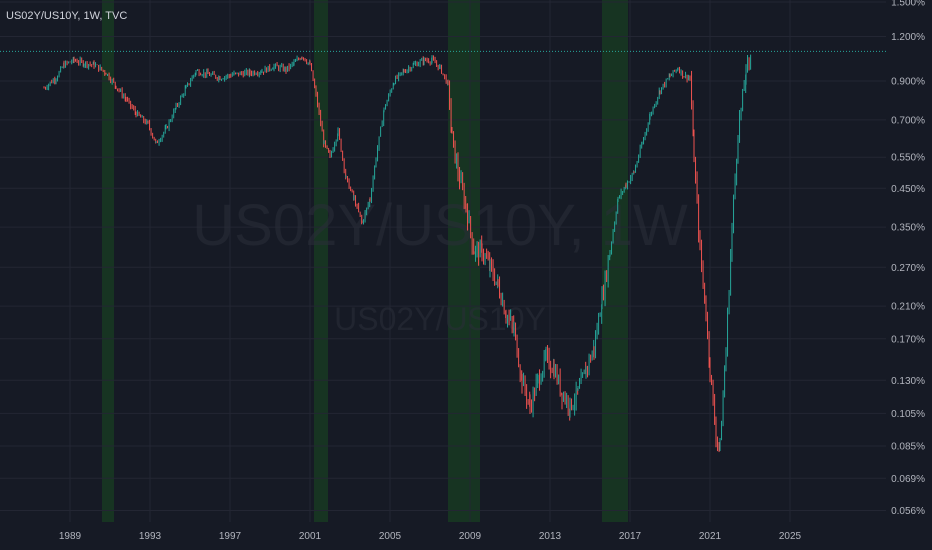  I want to click on x-tick-label: 2021, so click(710, 536).